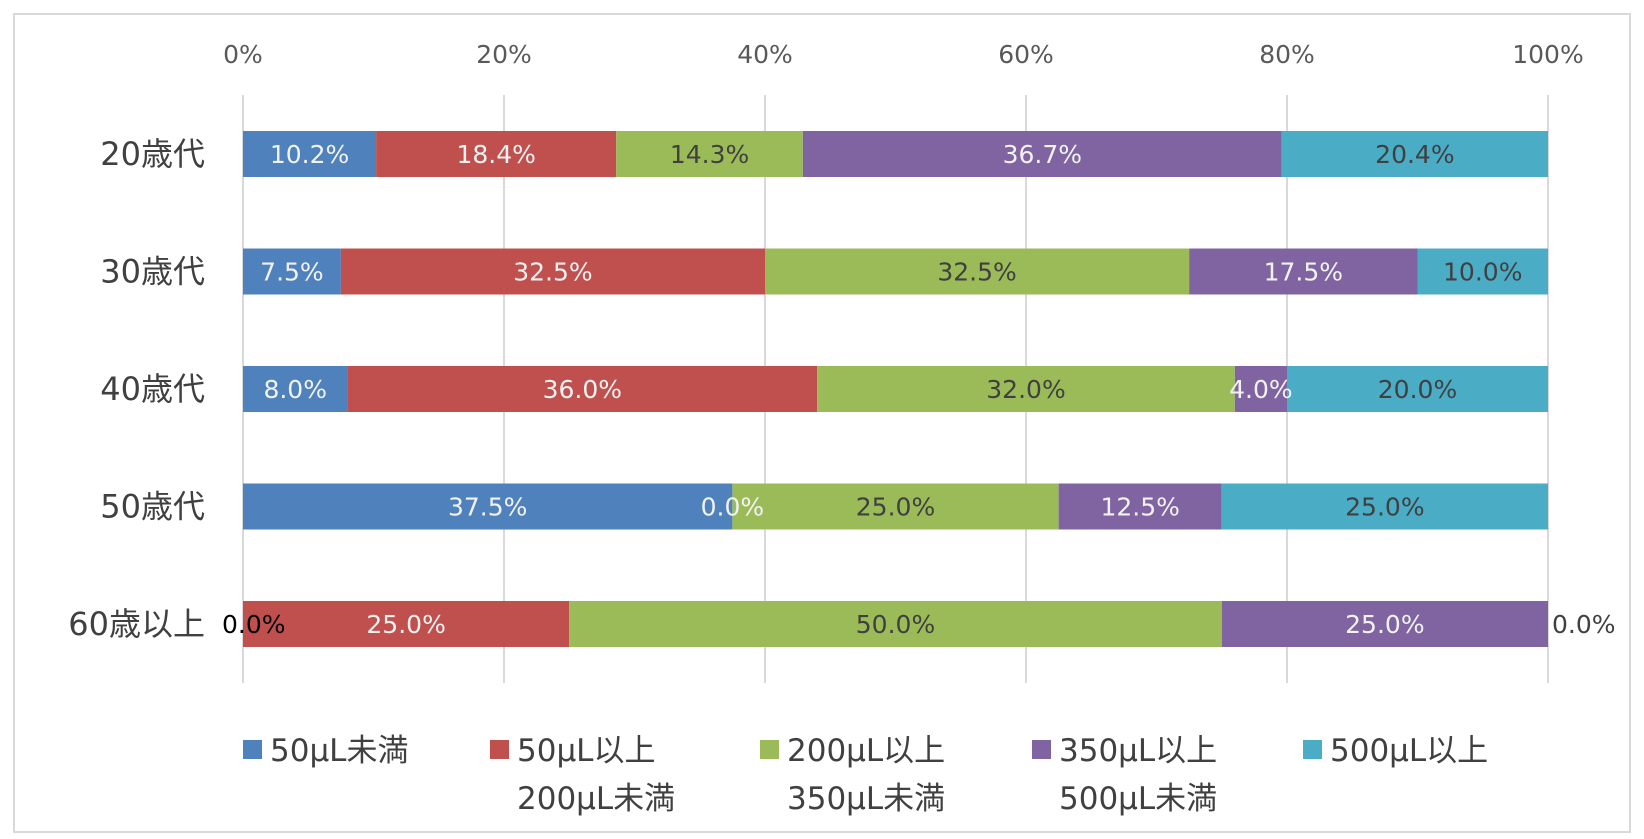 This screenshot has width=1644, height=839. What do you see at coordinates (1026, 54) in the screenshot?
I see `x-tick-label: 60%` at bounding box center [1026, 54].